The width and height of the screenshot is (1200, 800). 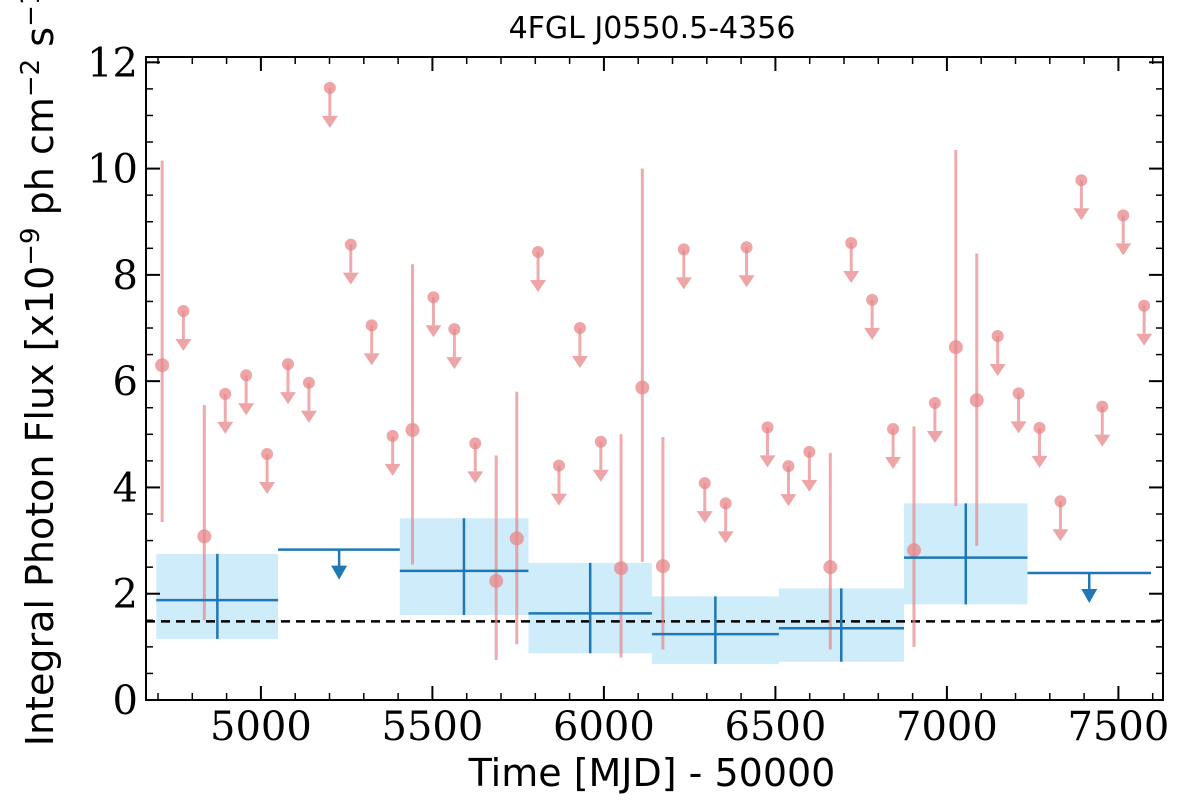 What do you see at coordinates (39, 373) in the screenshot?
I see `y-axis-label: Integral Photon Flux [x10−9 ph cm−2 s−1]` at bounding box center [39, 373].